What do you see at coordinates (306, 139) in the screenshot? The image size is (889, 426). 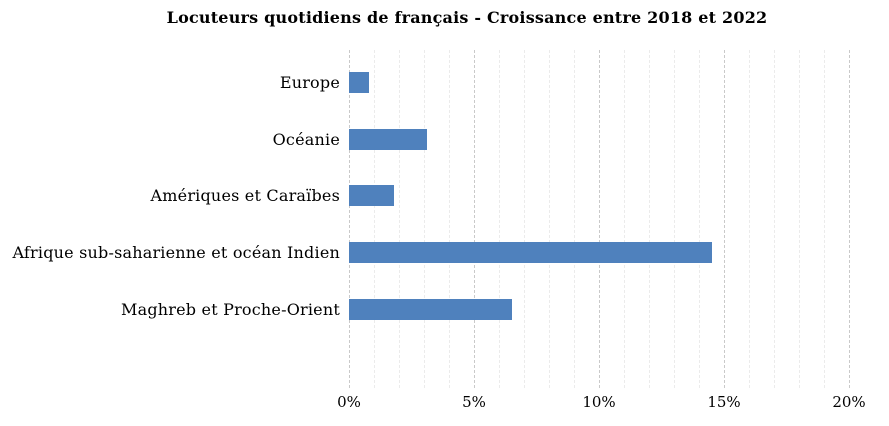 I see `category-label: Océanie` at bounding box center [306, 139].